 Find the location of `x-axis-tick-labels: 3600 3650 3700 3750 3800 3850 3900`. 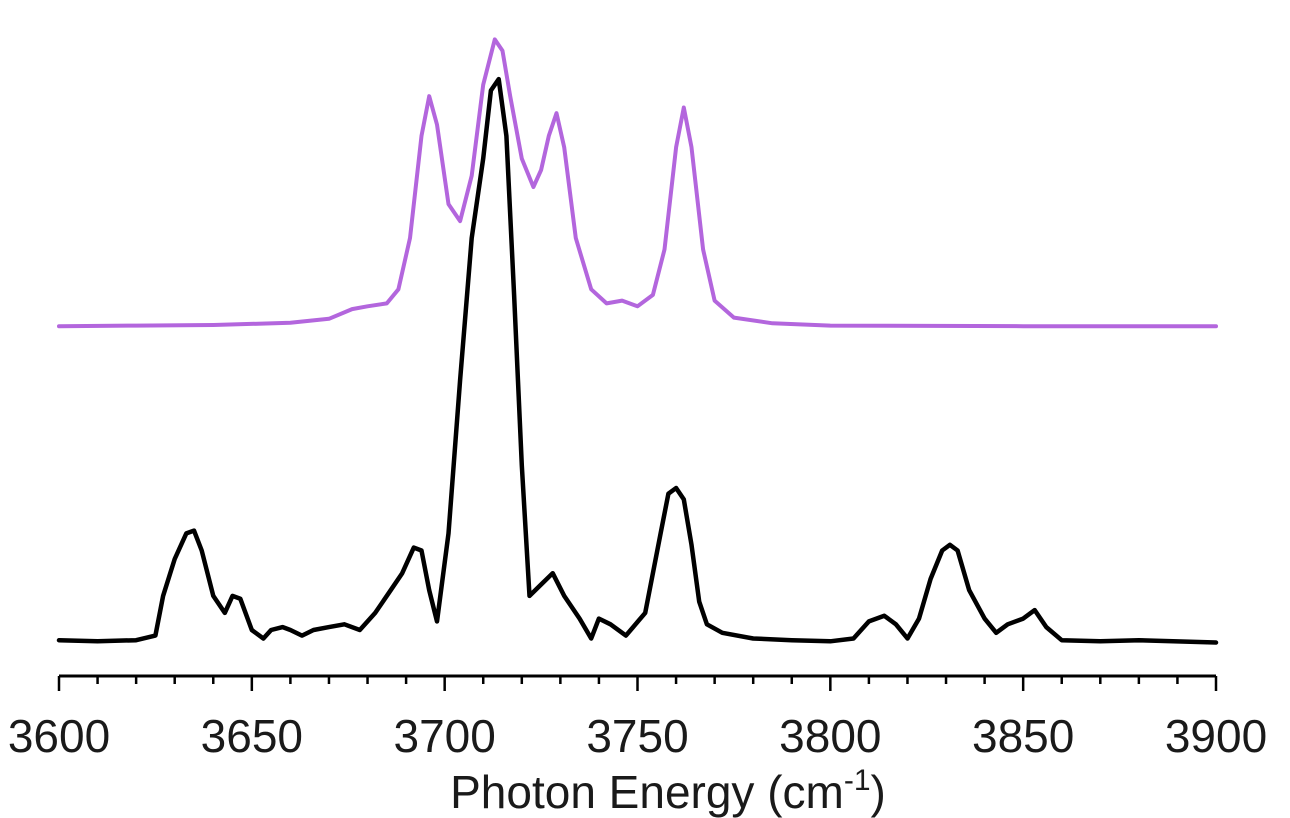

x-axis-tick-labels: 3600 3650 3700 3750 3800 3850 3900 is located at coordinates (637, 736).